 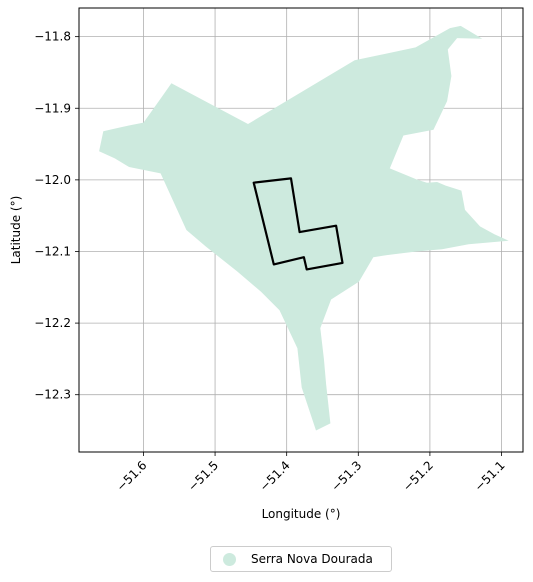 What do you see at coordinates (275, 476) in the screenshot?
I see `x-tick-label: −51.4` at bounding box center [275, 476].